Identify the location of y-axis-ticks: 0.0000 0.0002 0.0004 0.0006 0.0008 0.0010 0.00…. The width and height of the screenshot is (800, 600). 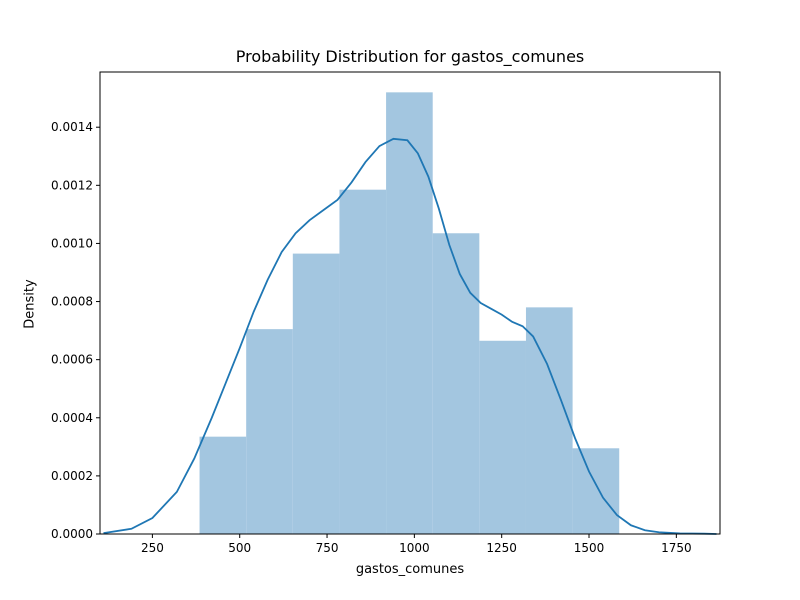
(75, 330).